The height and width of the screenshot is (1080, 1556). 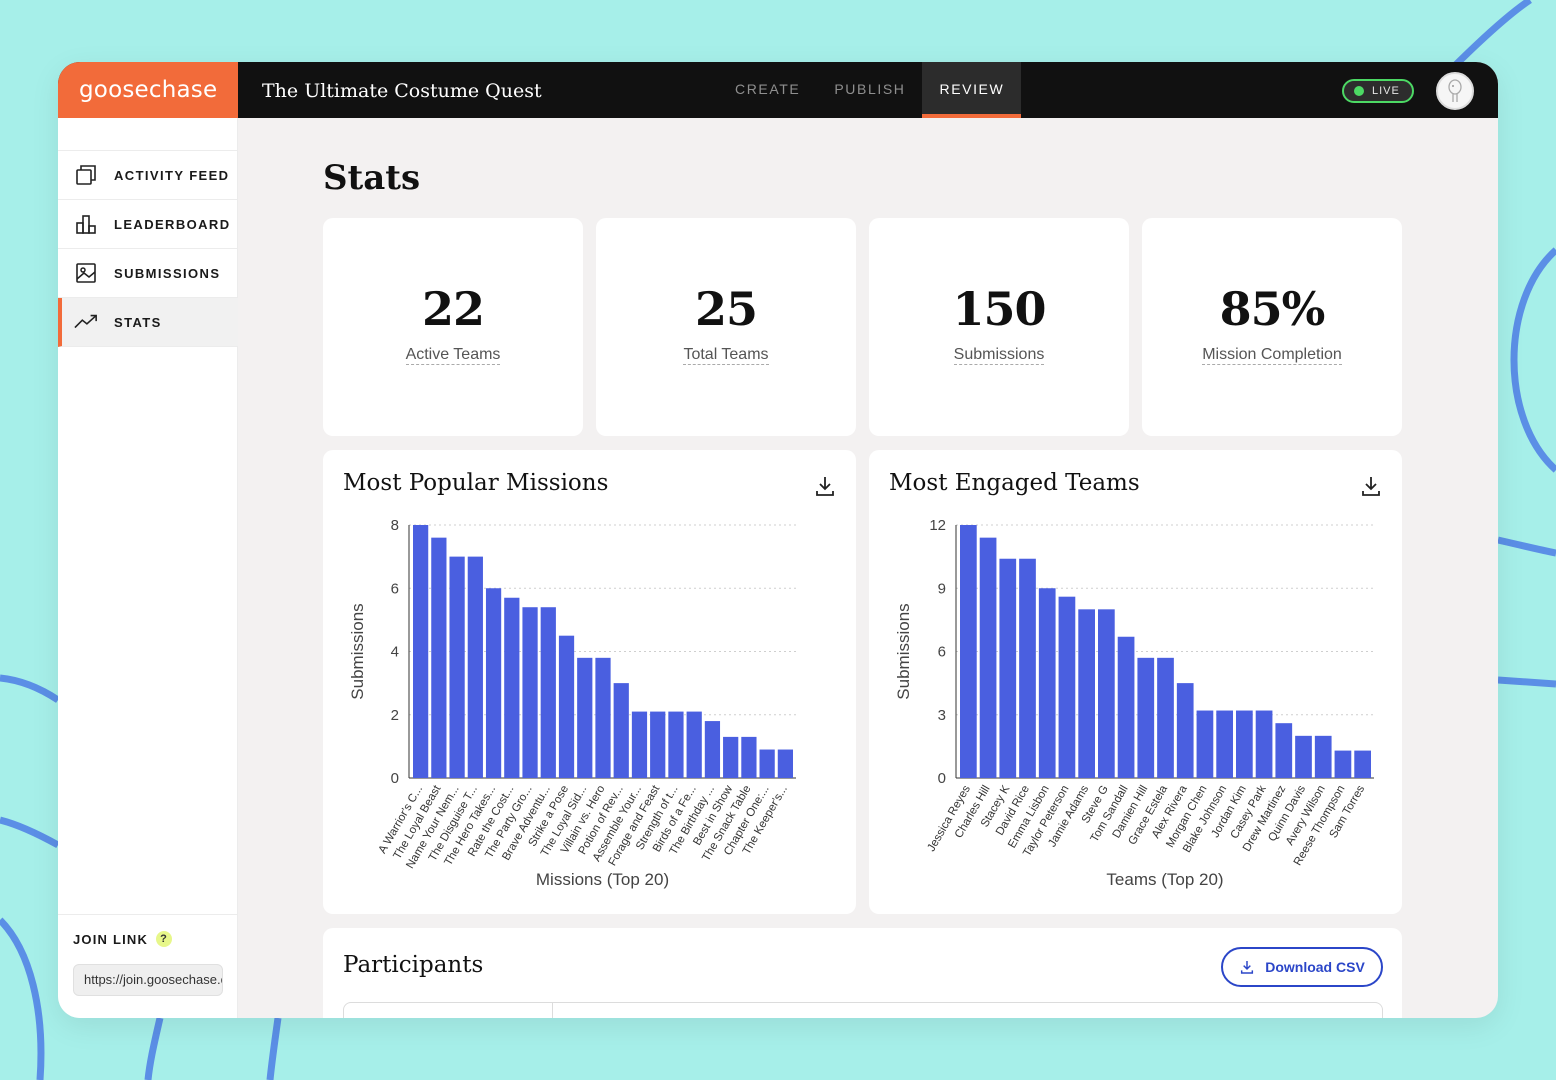 I want to click on quest-title: The Ultimate Costume Quest, so click(x=402, y=91).